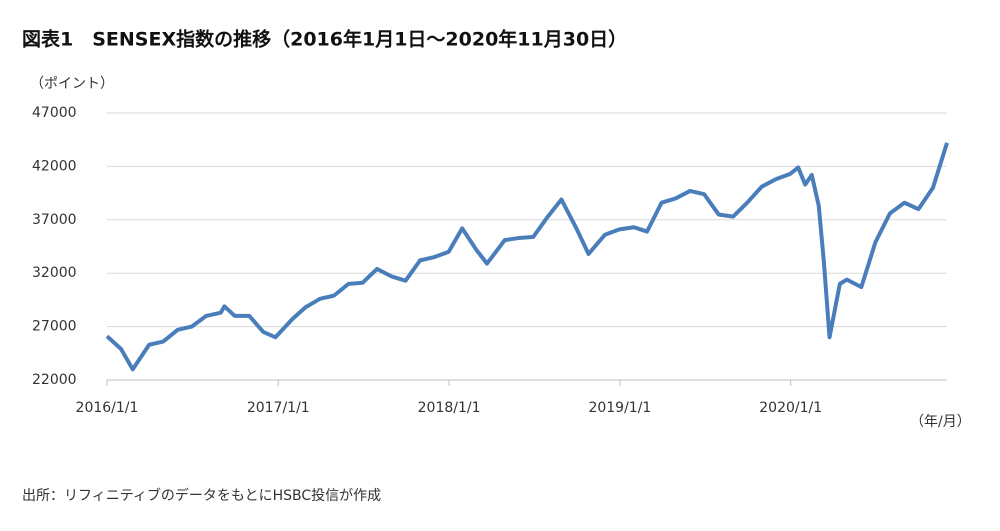  I want to click on source-note: 出所：リフィニティブのデータをもとにHSBC投信が作成, so click(201, 495).